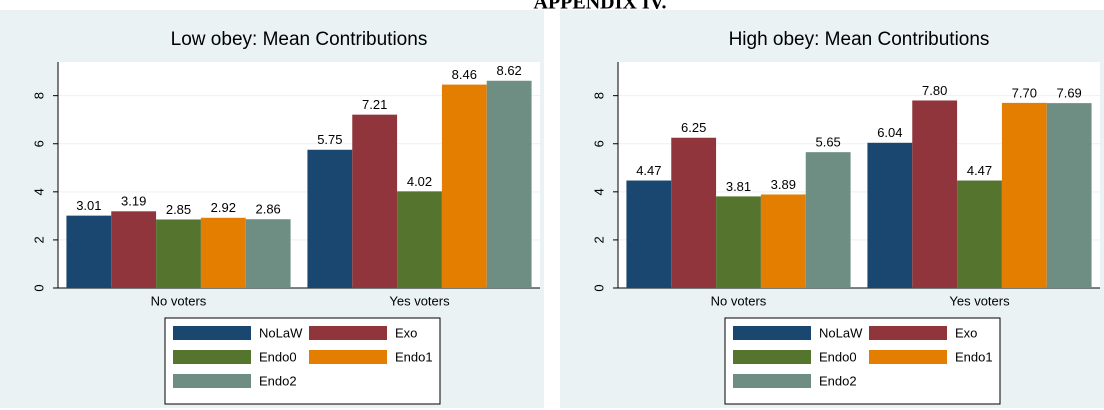 Image resolution: width=1104 pixels, height=410 pixels. I want to click on value-label: 3.01, so click(88, 205).